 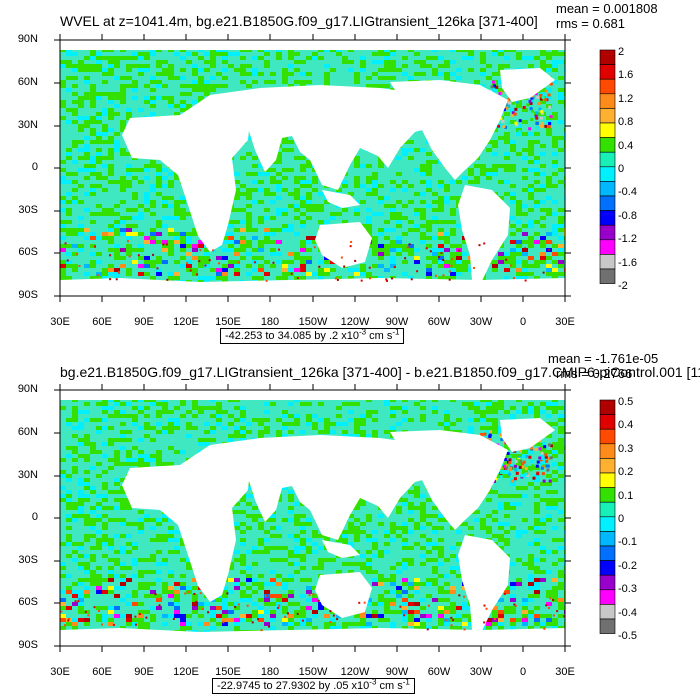 What do you see at coordinates (481, 322) in the screenshot?
I see `panel-1-lon-label: 30W` at bounding box center [481, 322].